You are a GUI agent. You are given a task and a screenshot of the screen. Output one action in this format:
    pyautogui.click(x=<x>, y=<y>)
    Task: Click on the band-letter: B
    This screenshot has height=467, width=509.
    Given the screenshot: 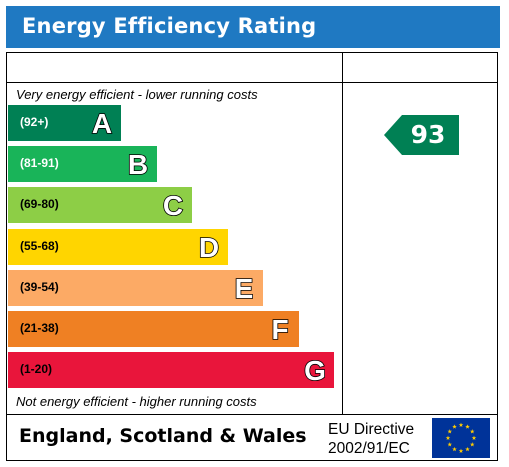 What is the action you would take?
    pyautogui.click(x=138, y=164)
    